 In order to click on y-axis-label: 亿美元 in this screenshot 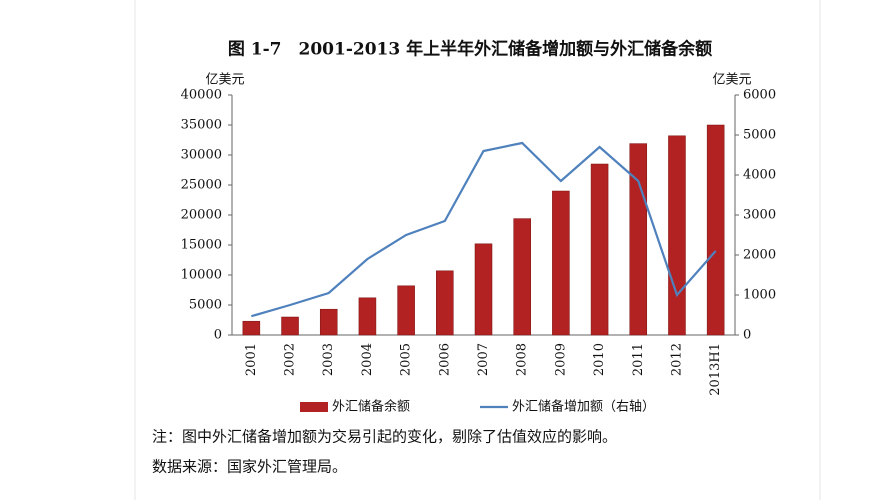, I will do `click(224, 80)`.